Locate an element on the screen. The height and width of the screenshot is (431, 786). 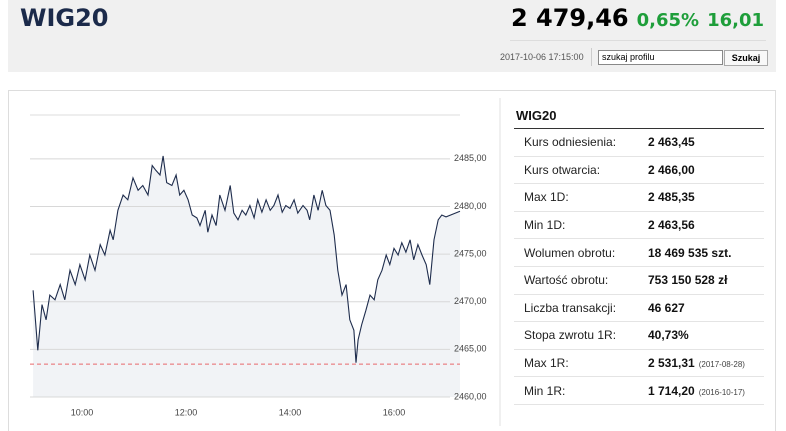
y-tick-label: 2470,00 is located at coordinates (470, 301).